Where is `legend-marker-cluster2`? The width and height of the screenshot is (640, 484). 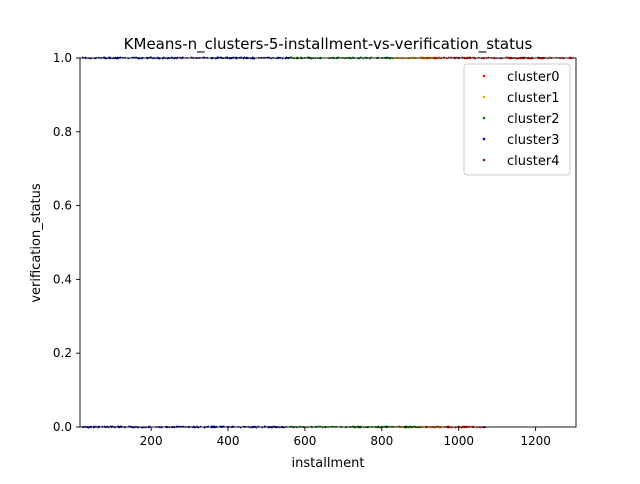 legend-marker-cluster2 is located at coordinates (484, 118).